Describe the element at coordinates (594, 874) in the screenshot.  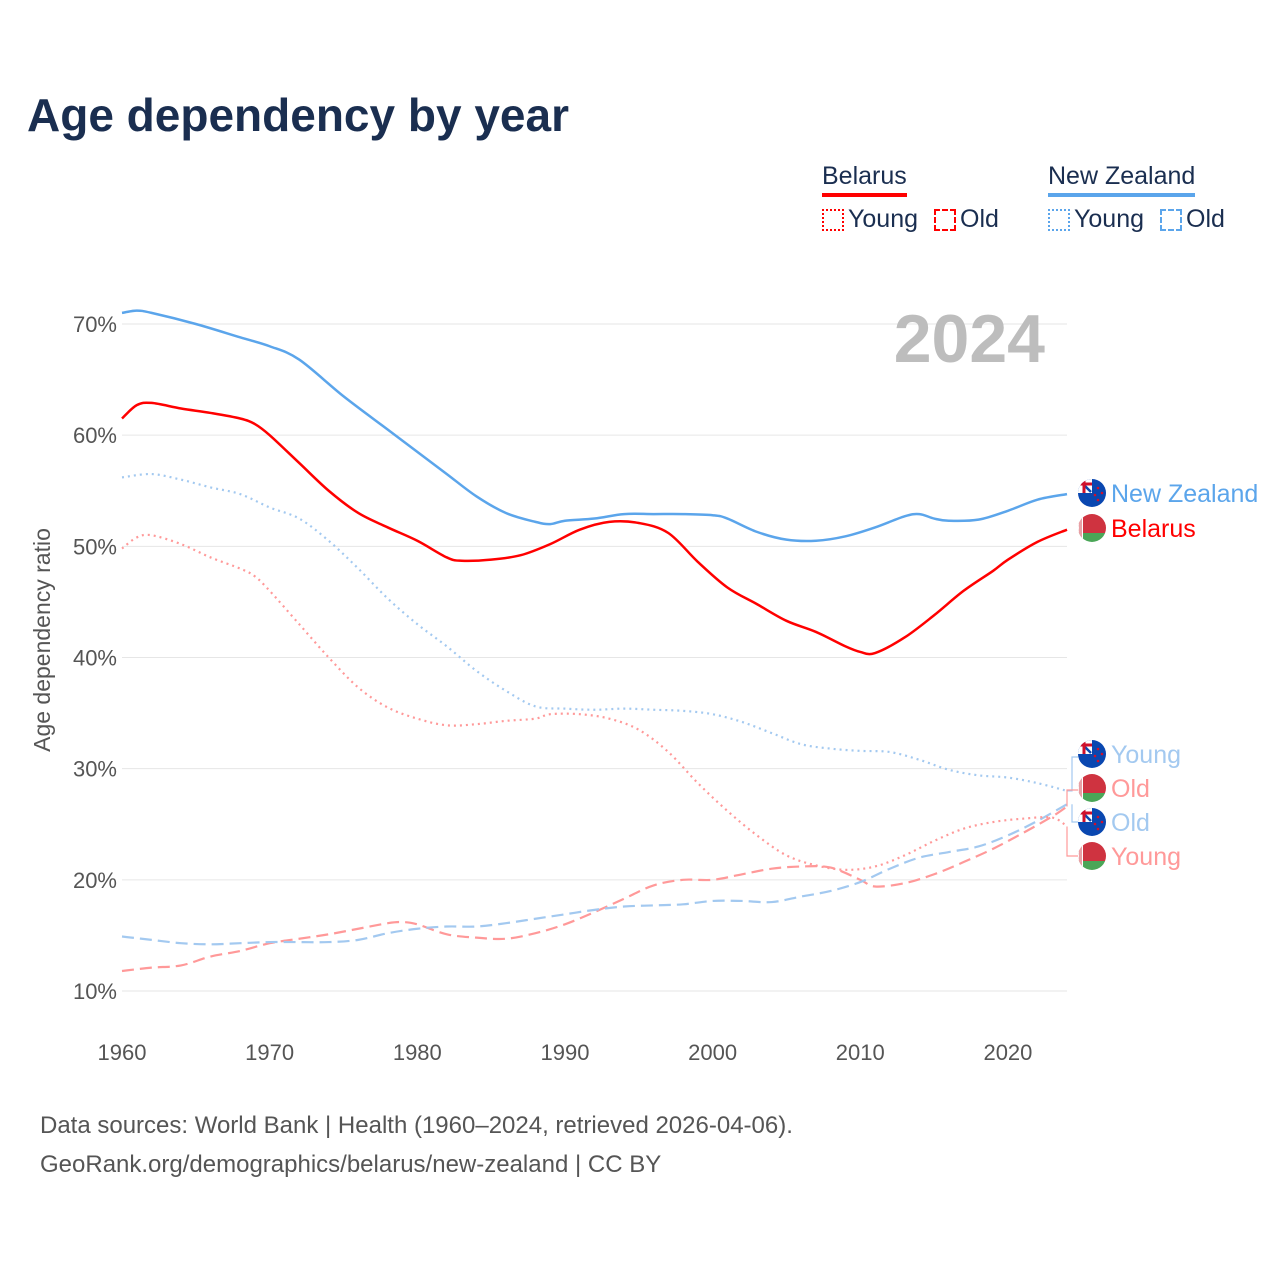
I see `series-line-new-zealand-old` at that location.